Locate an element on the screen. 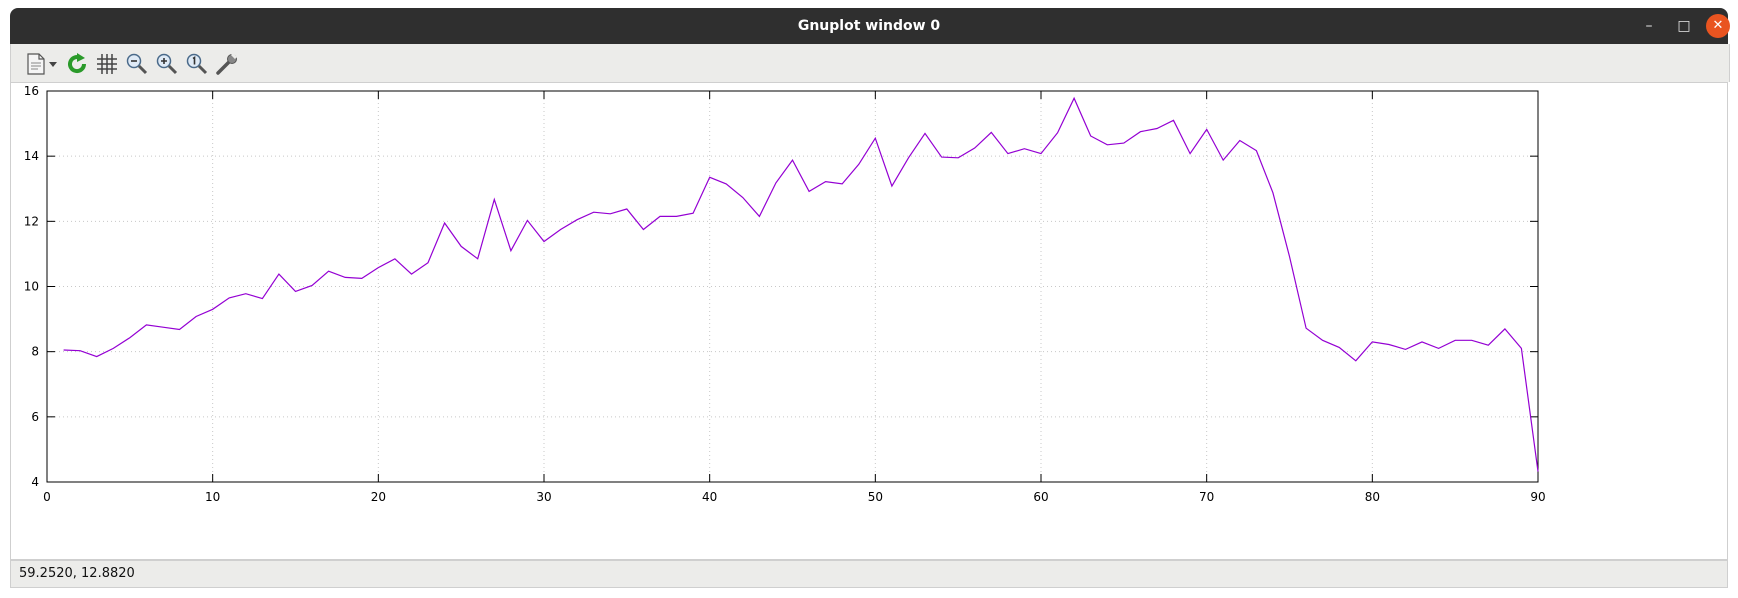 This screenshot has width=1738, height=598. title-bar: Gnuplot window 0 – □ ✕ is located at coordinates (870, 26).